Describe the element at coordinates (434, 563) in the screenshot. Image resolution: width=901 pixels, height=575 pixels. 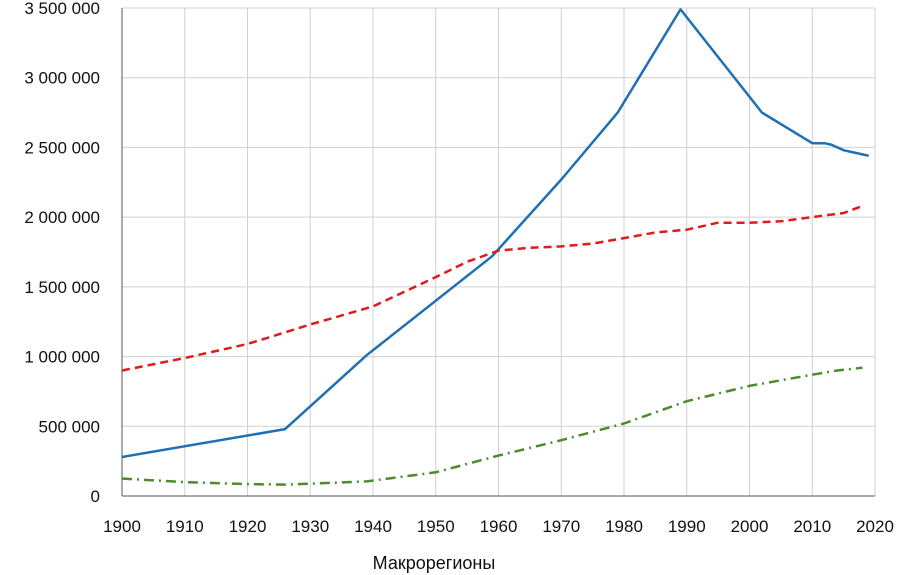
I see `x-axis-title: Макрорегионы` at that location.